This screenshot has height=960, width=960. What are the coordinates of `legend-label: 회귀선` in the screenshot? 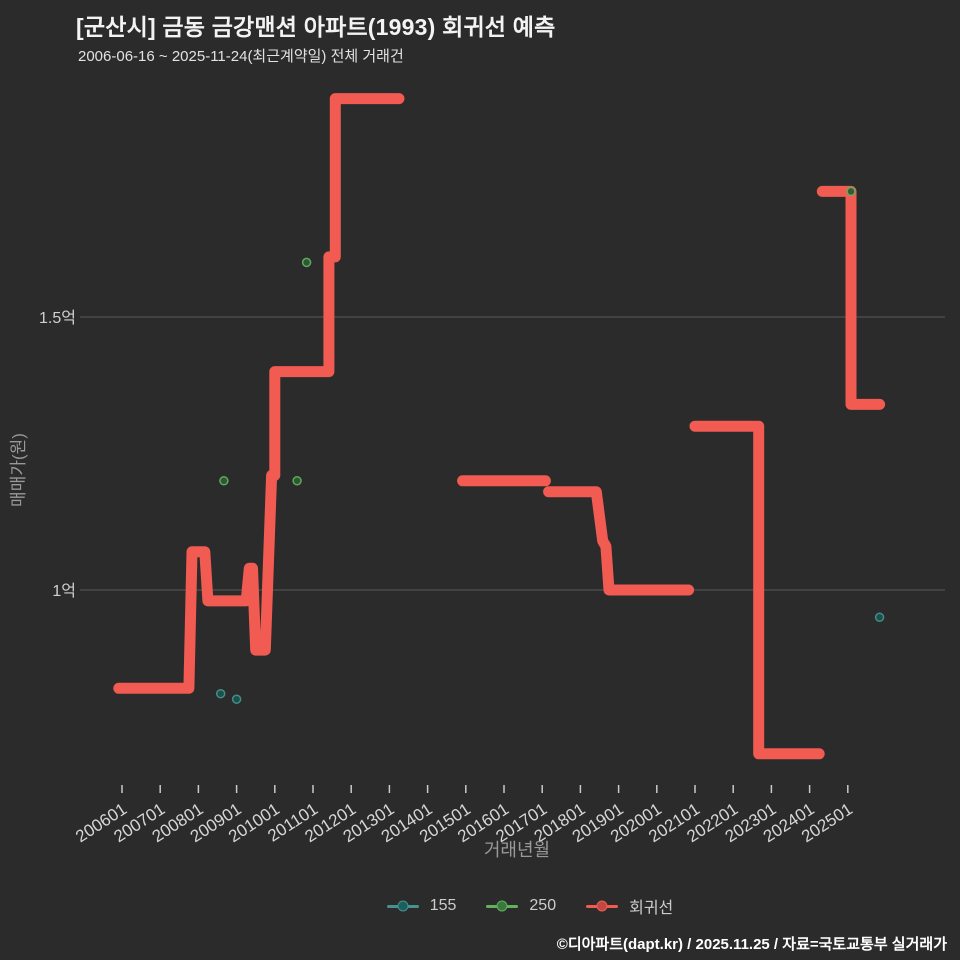 It's located at (651, 908).